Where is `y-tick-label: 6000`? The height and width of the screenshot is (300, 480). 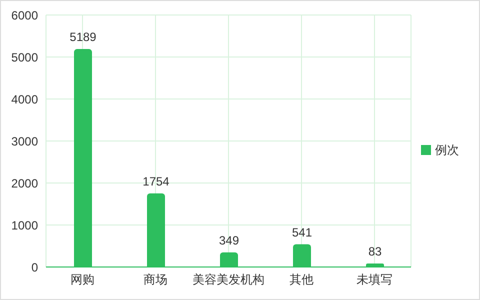 y-tick-label: 6000 is located at coordinates (24, 15).